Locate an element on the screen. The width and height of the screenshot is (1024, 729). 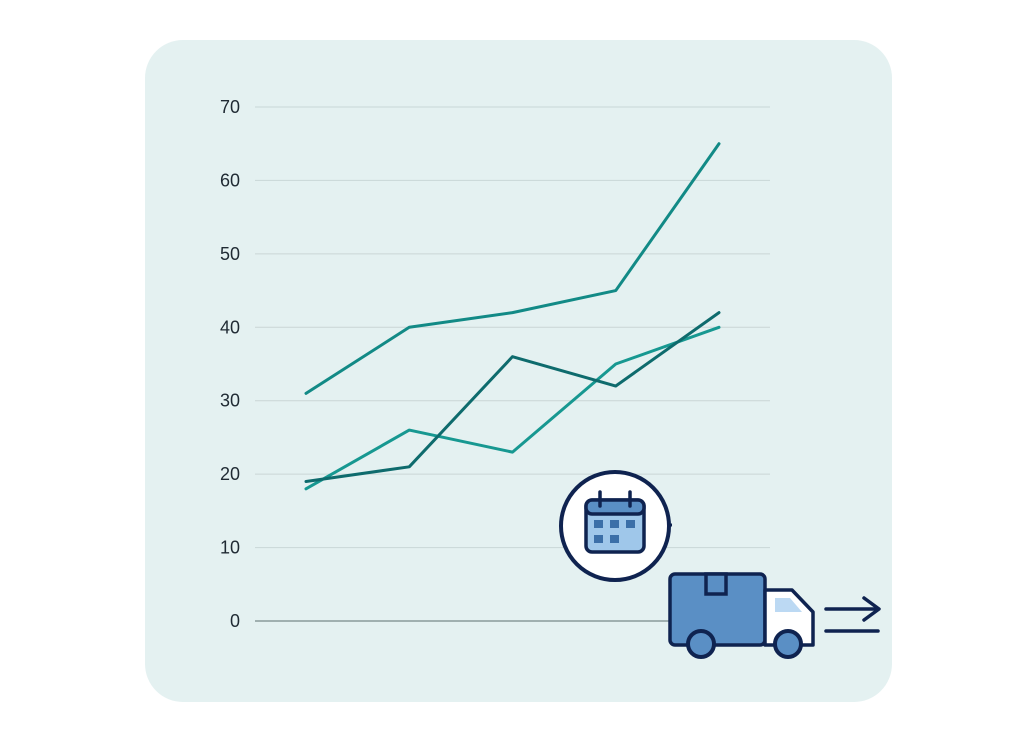
delivery-truck-icon is located at coordinates (741, 615).